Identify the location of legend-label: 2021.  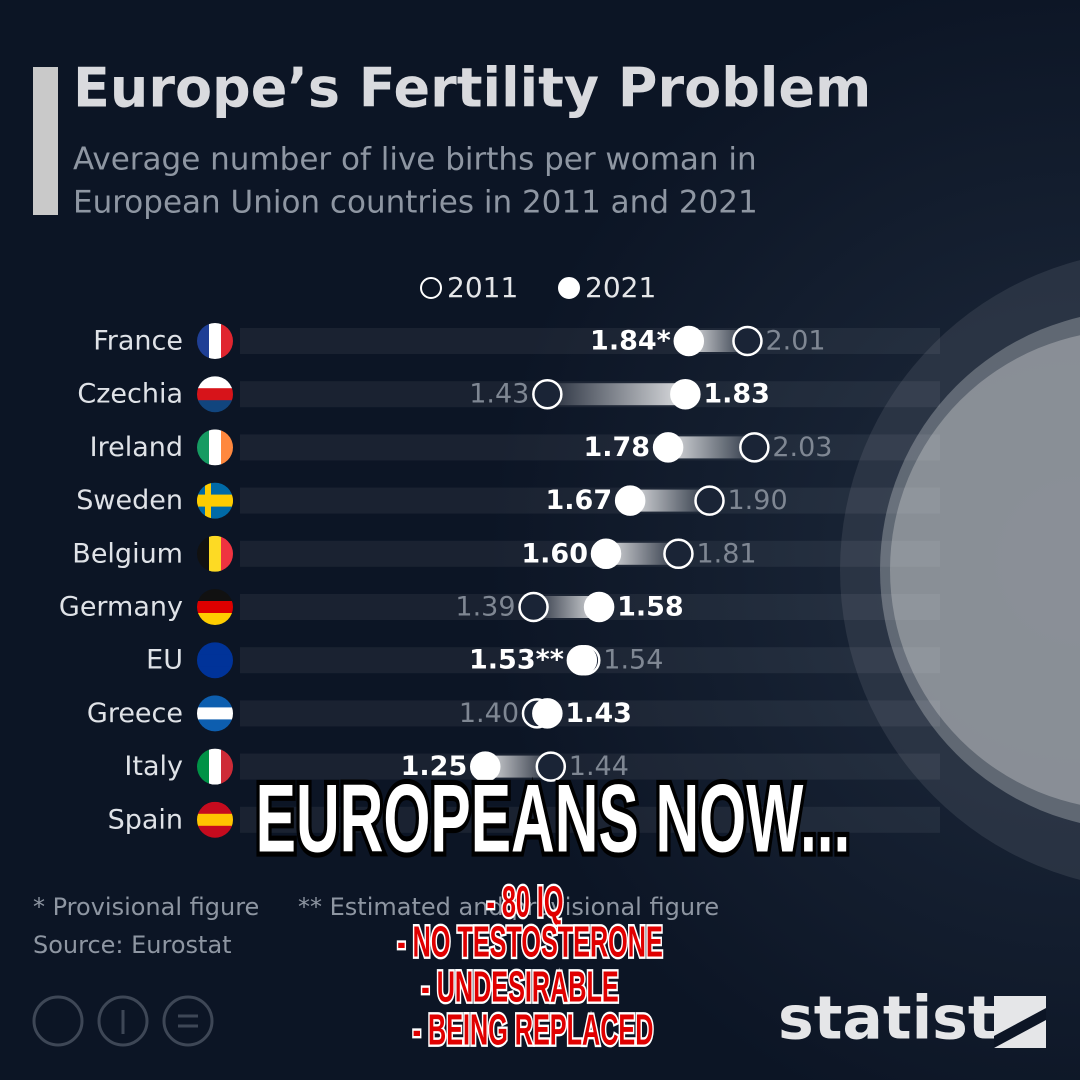
(620, 287).